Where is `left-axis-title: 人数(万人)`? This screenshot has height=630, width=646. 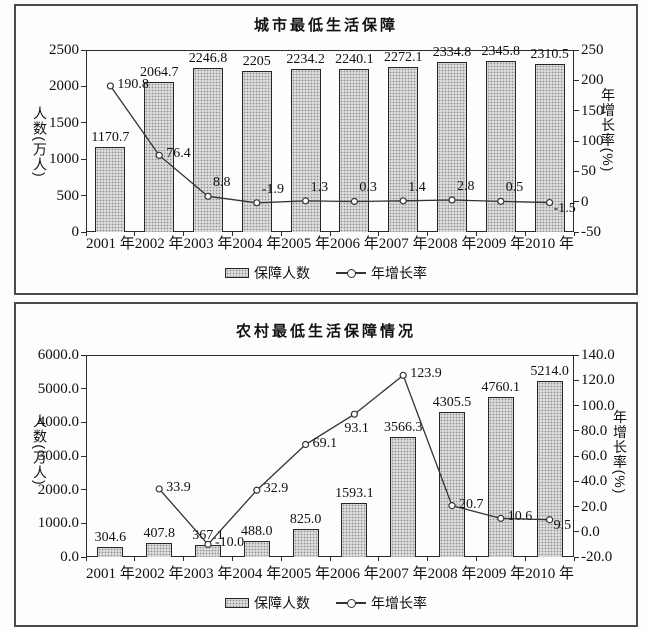
left-axis-title: 人数(万人) is located at coordinates (40, 142).